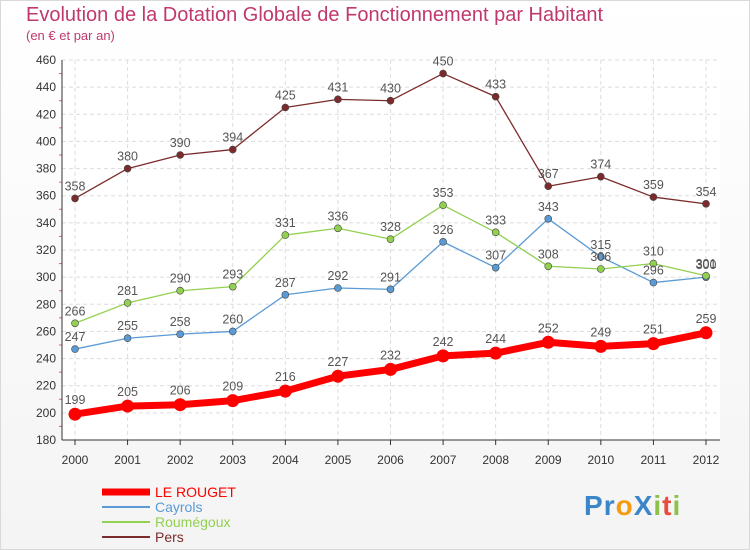 The height and width of the screenshot is (550, 750). Describe the element at coordinates (46, 359) in the screenshot. I see `y-tick-label: 240` at that location.